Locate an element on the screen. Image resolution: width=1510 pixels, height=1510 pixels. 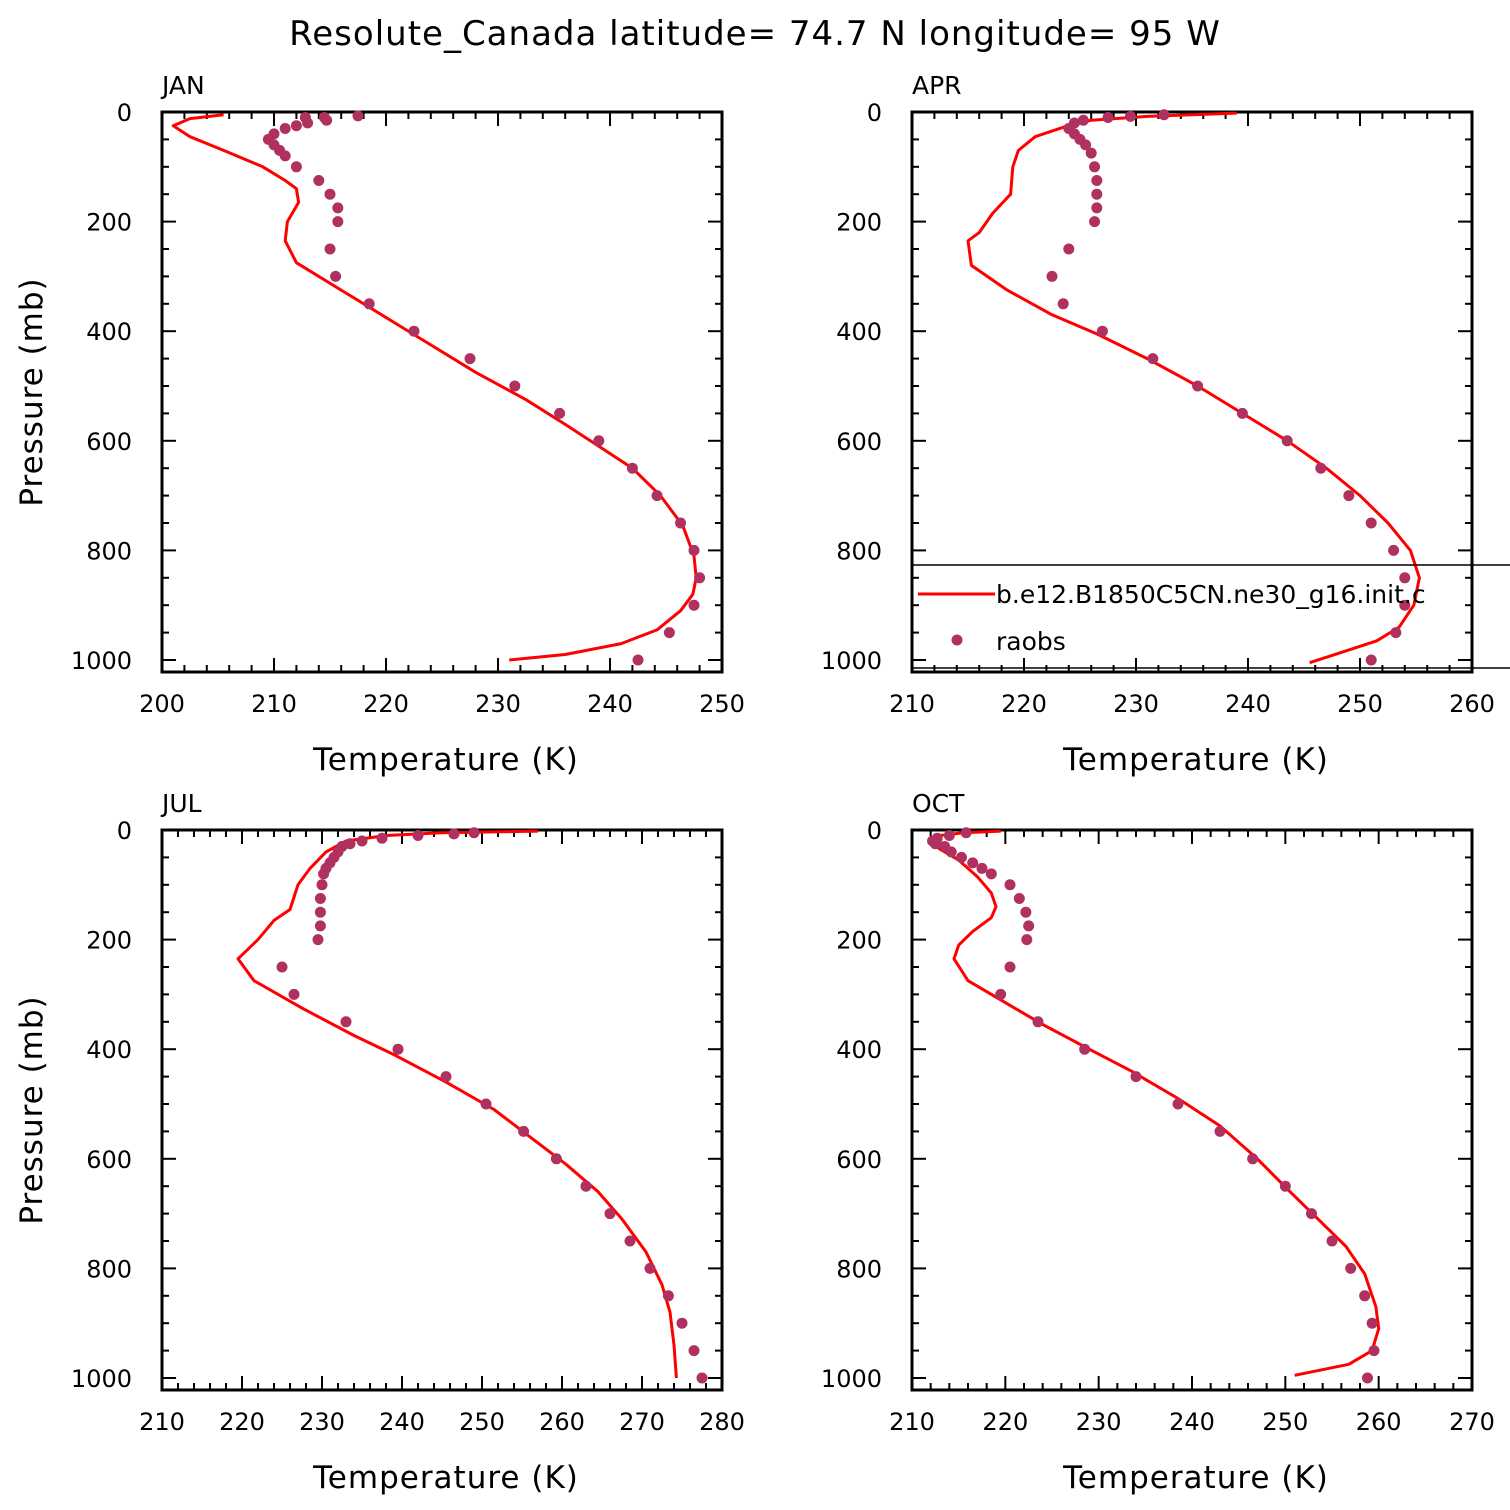
panel-jan-xtick-label: 220 is located at coordinates (386, 704).